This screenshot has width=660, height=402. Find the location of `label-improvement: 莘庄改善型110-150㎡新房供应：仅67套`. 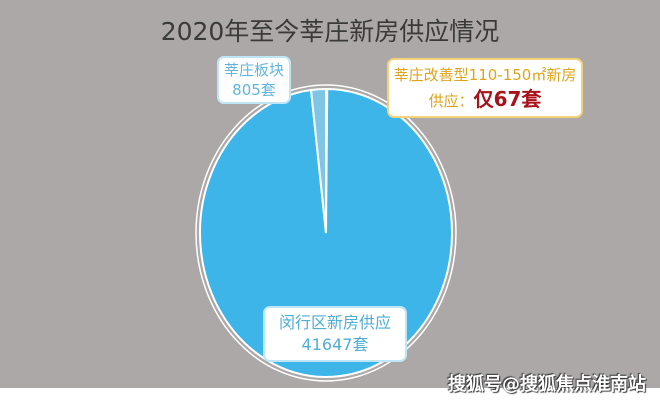

label-improvement: 莘庄改善型110-150㎡新房供应：仅67套 is located at coordinates (485, 88).